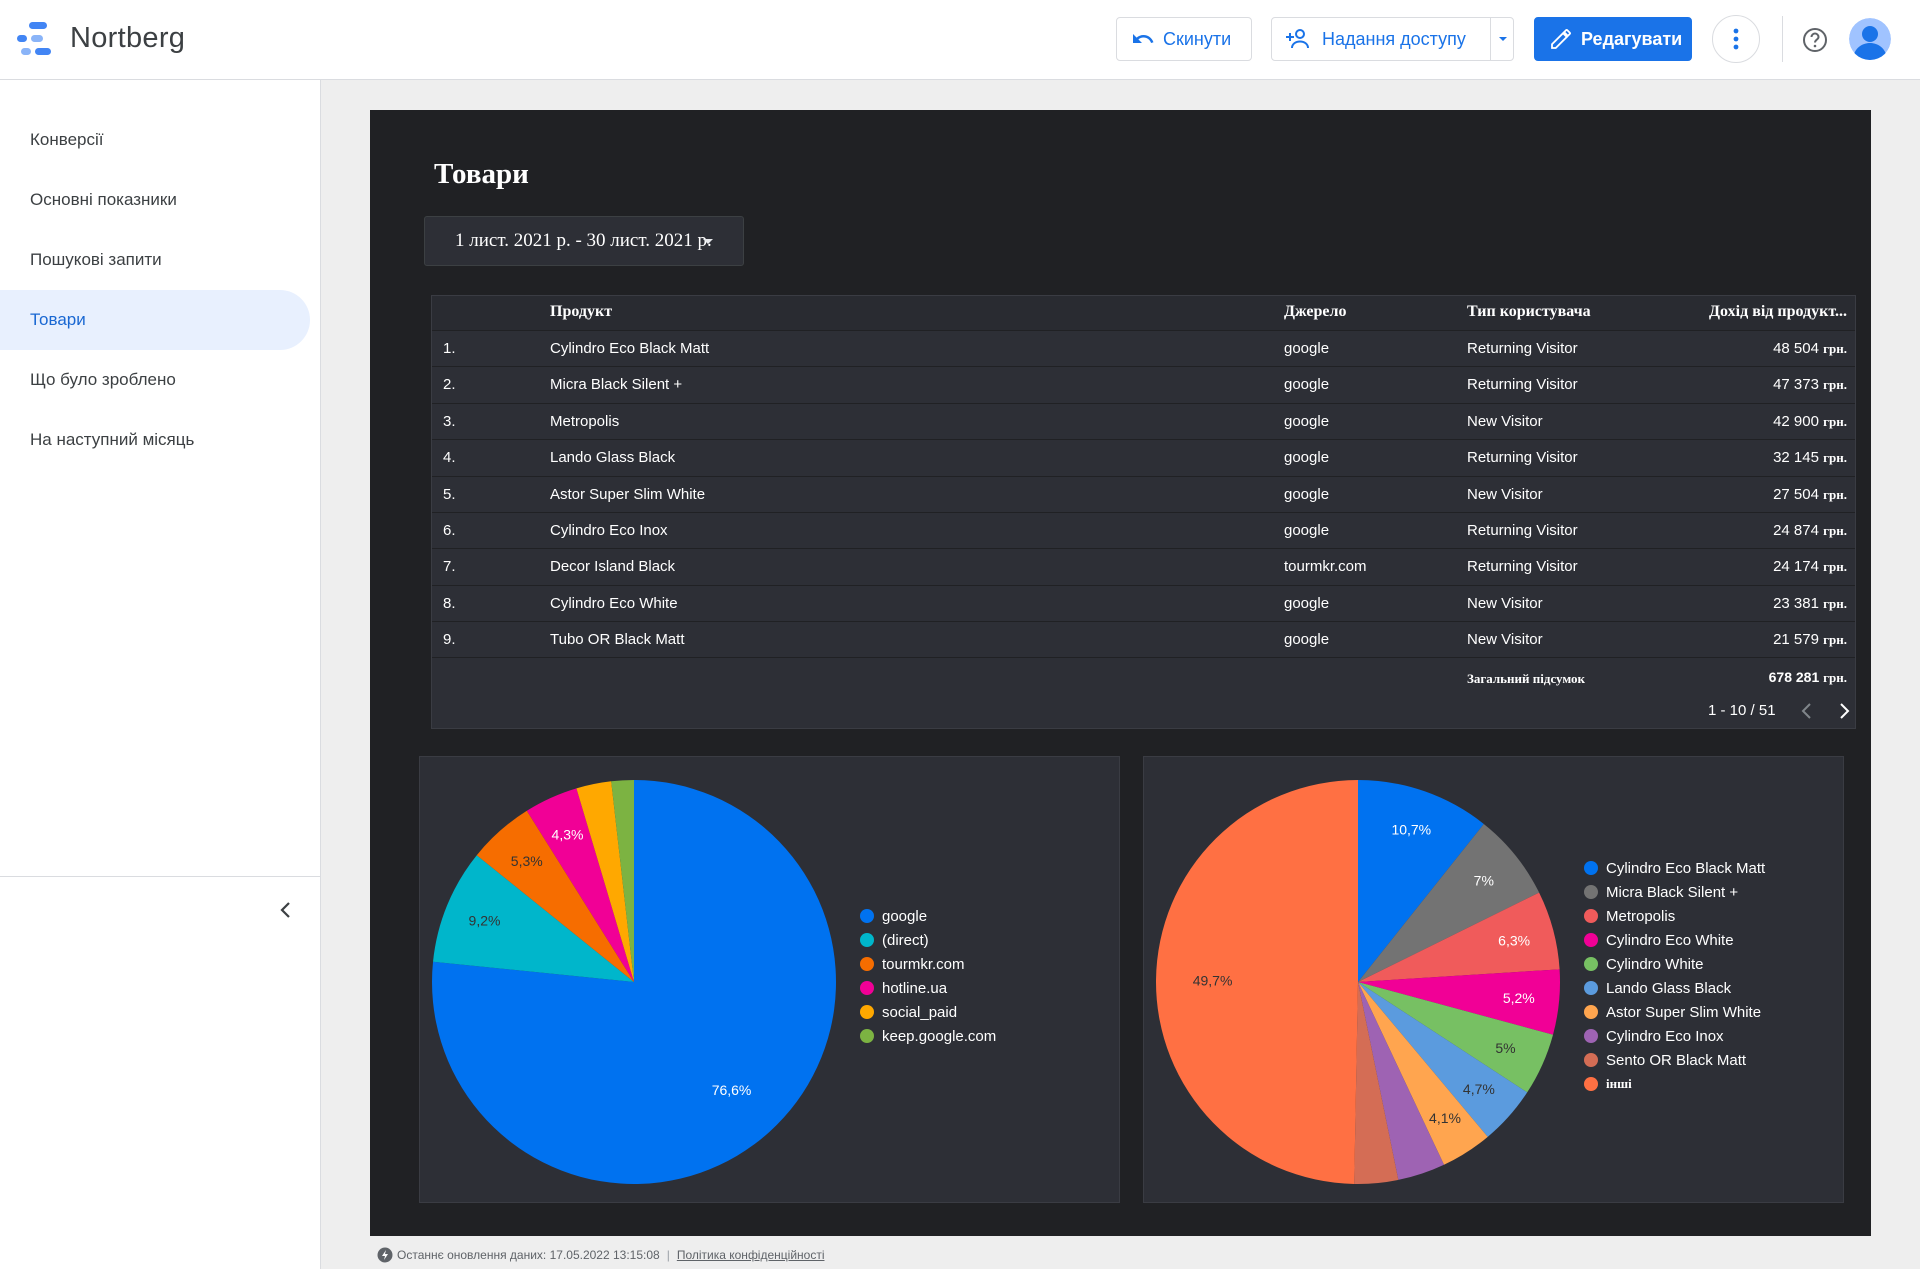  What do you see at coordinates (1674, 940) in the screenshot?
I see `legend-item: Cylindro Eco White` at bounding box center [1674, 940].